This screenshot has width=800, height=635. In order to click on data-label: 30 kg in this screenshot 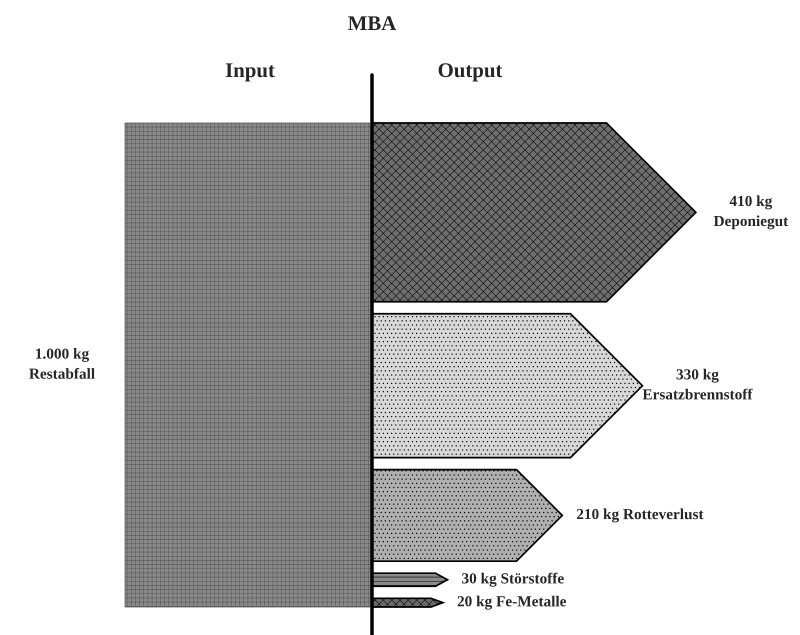, I will do `click(479, 579)`.